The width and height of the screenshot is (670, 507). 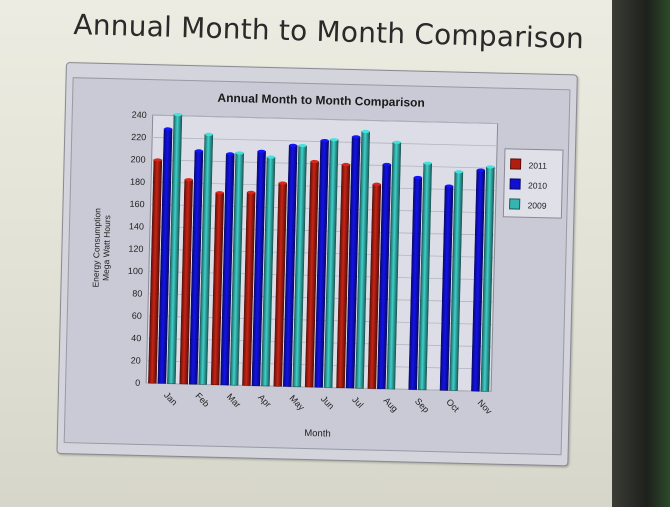 I want to click on bar-top-2011-Apr, so click(x=251, y=192).